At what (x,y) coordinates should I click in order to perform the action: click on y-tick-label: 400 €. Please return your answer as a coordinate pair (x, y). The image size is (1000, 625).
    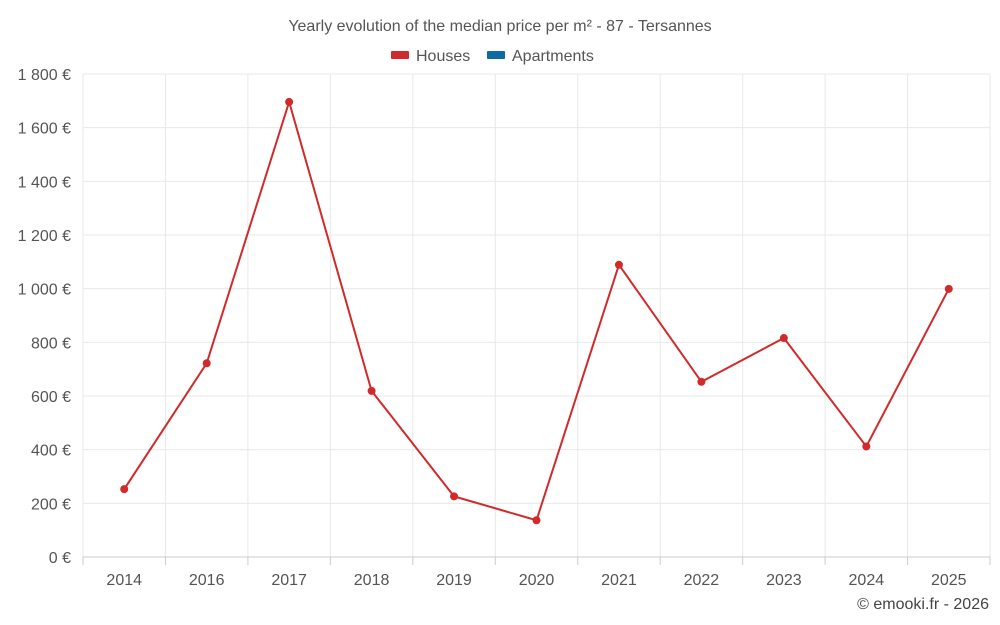
    Looking at the image, I should click on (51, 451).